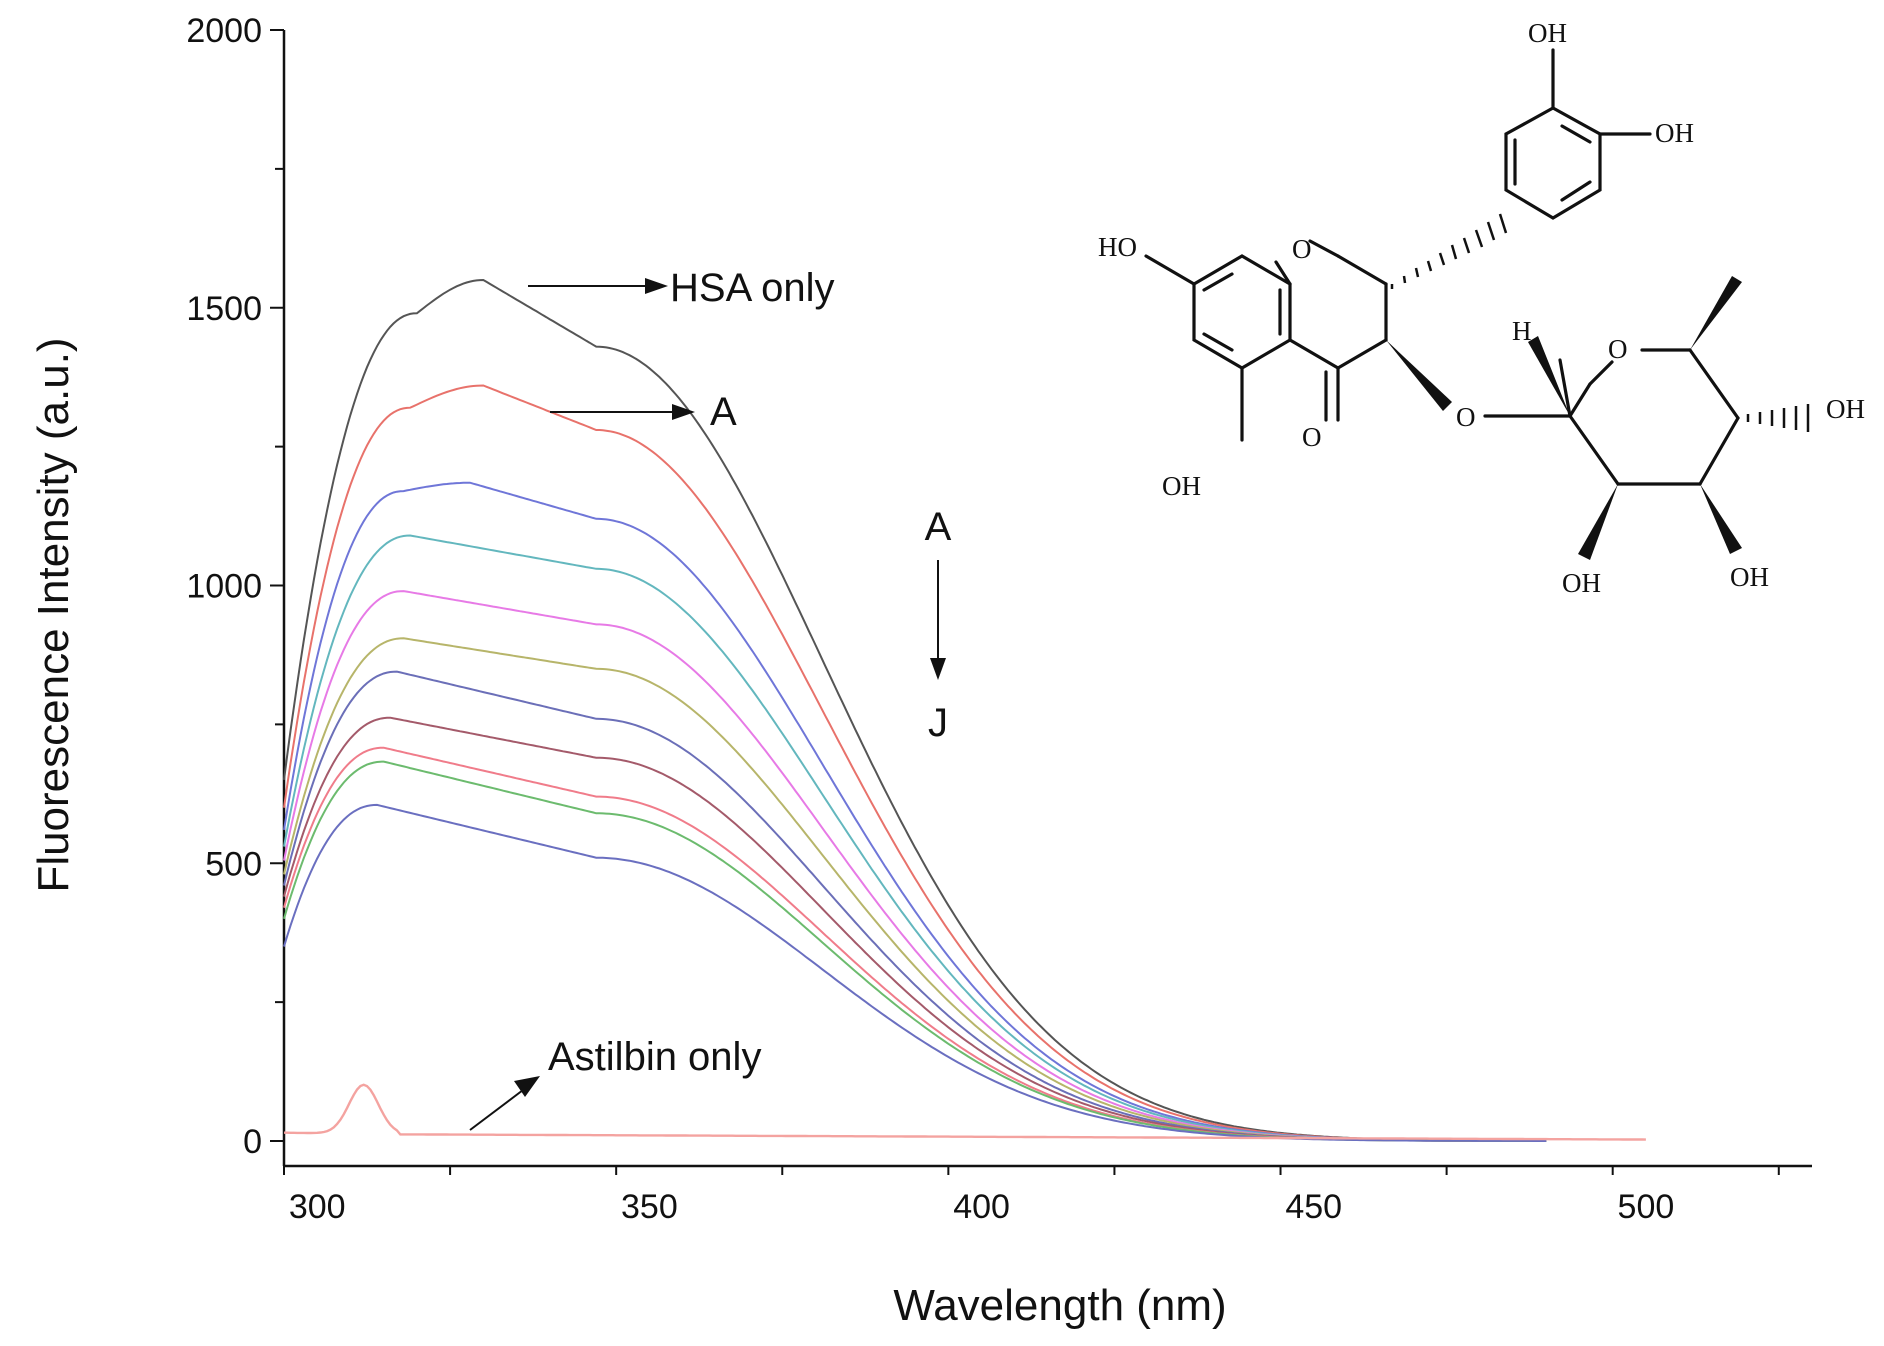 Image resolution: width=1884 pixels, height=1346 pixels. What do you see at coordinates (1845, 409) in the screenshot?
I see `oh-sugar-right-label: OH` at bounding box center [1845, 409].